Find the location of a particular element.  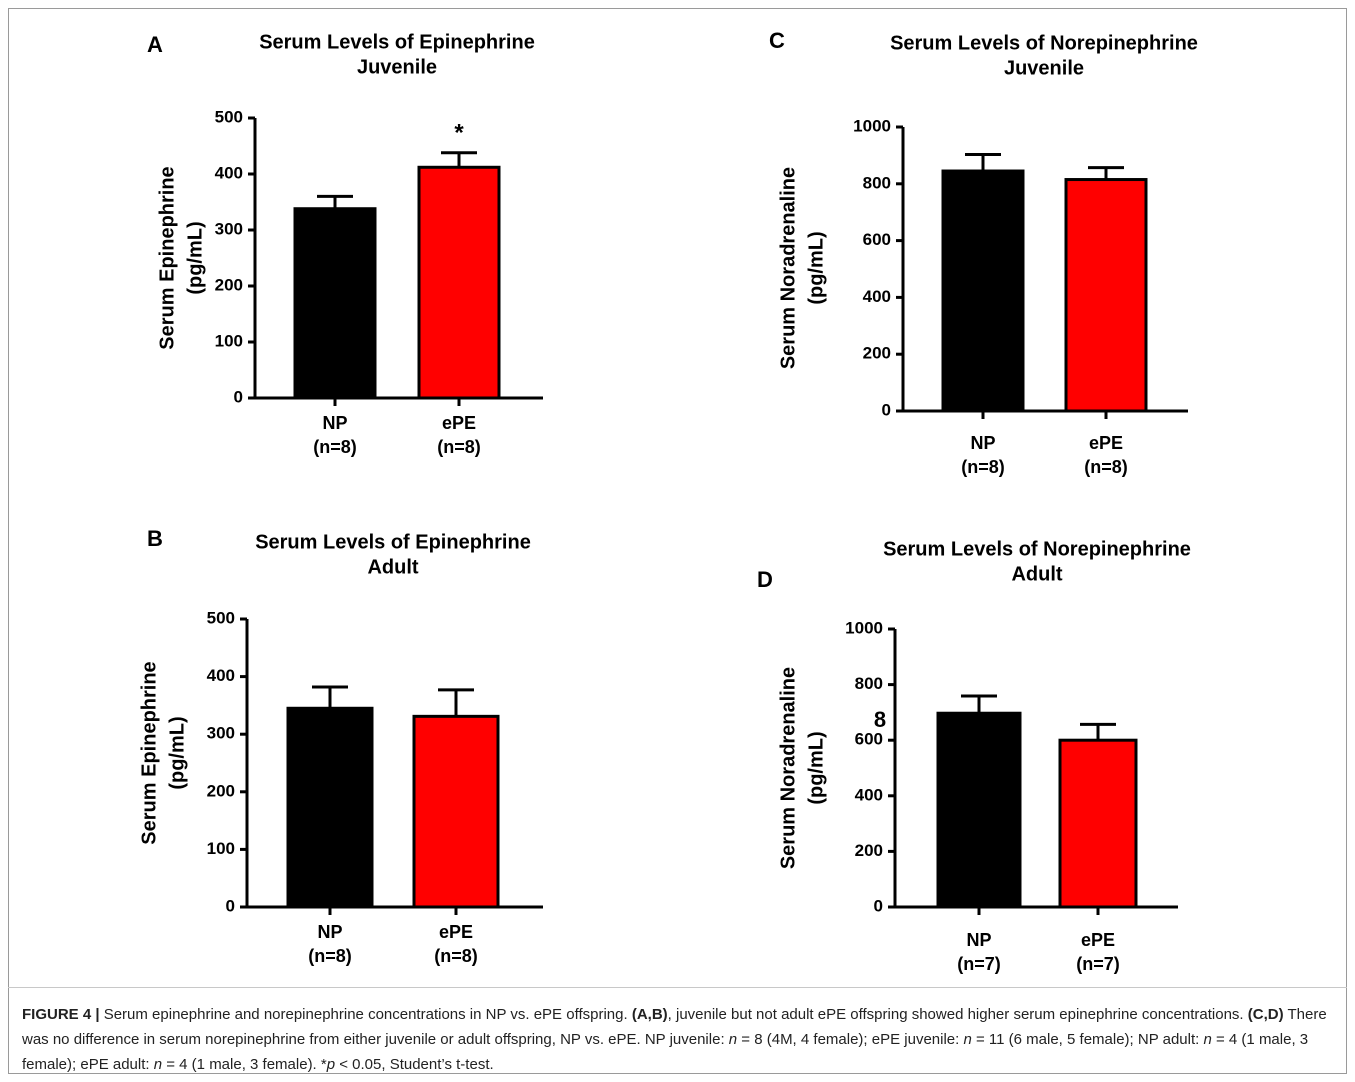

panel-letter: A is located at coordinates (155, 44).